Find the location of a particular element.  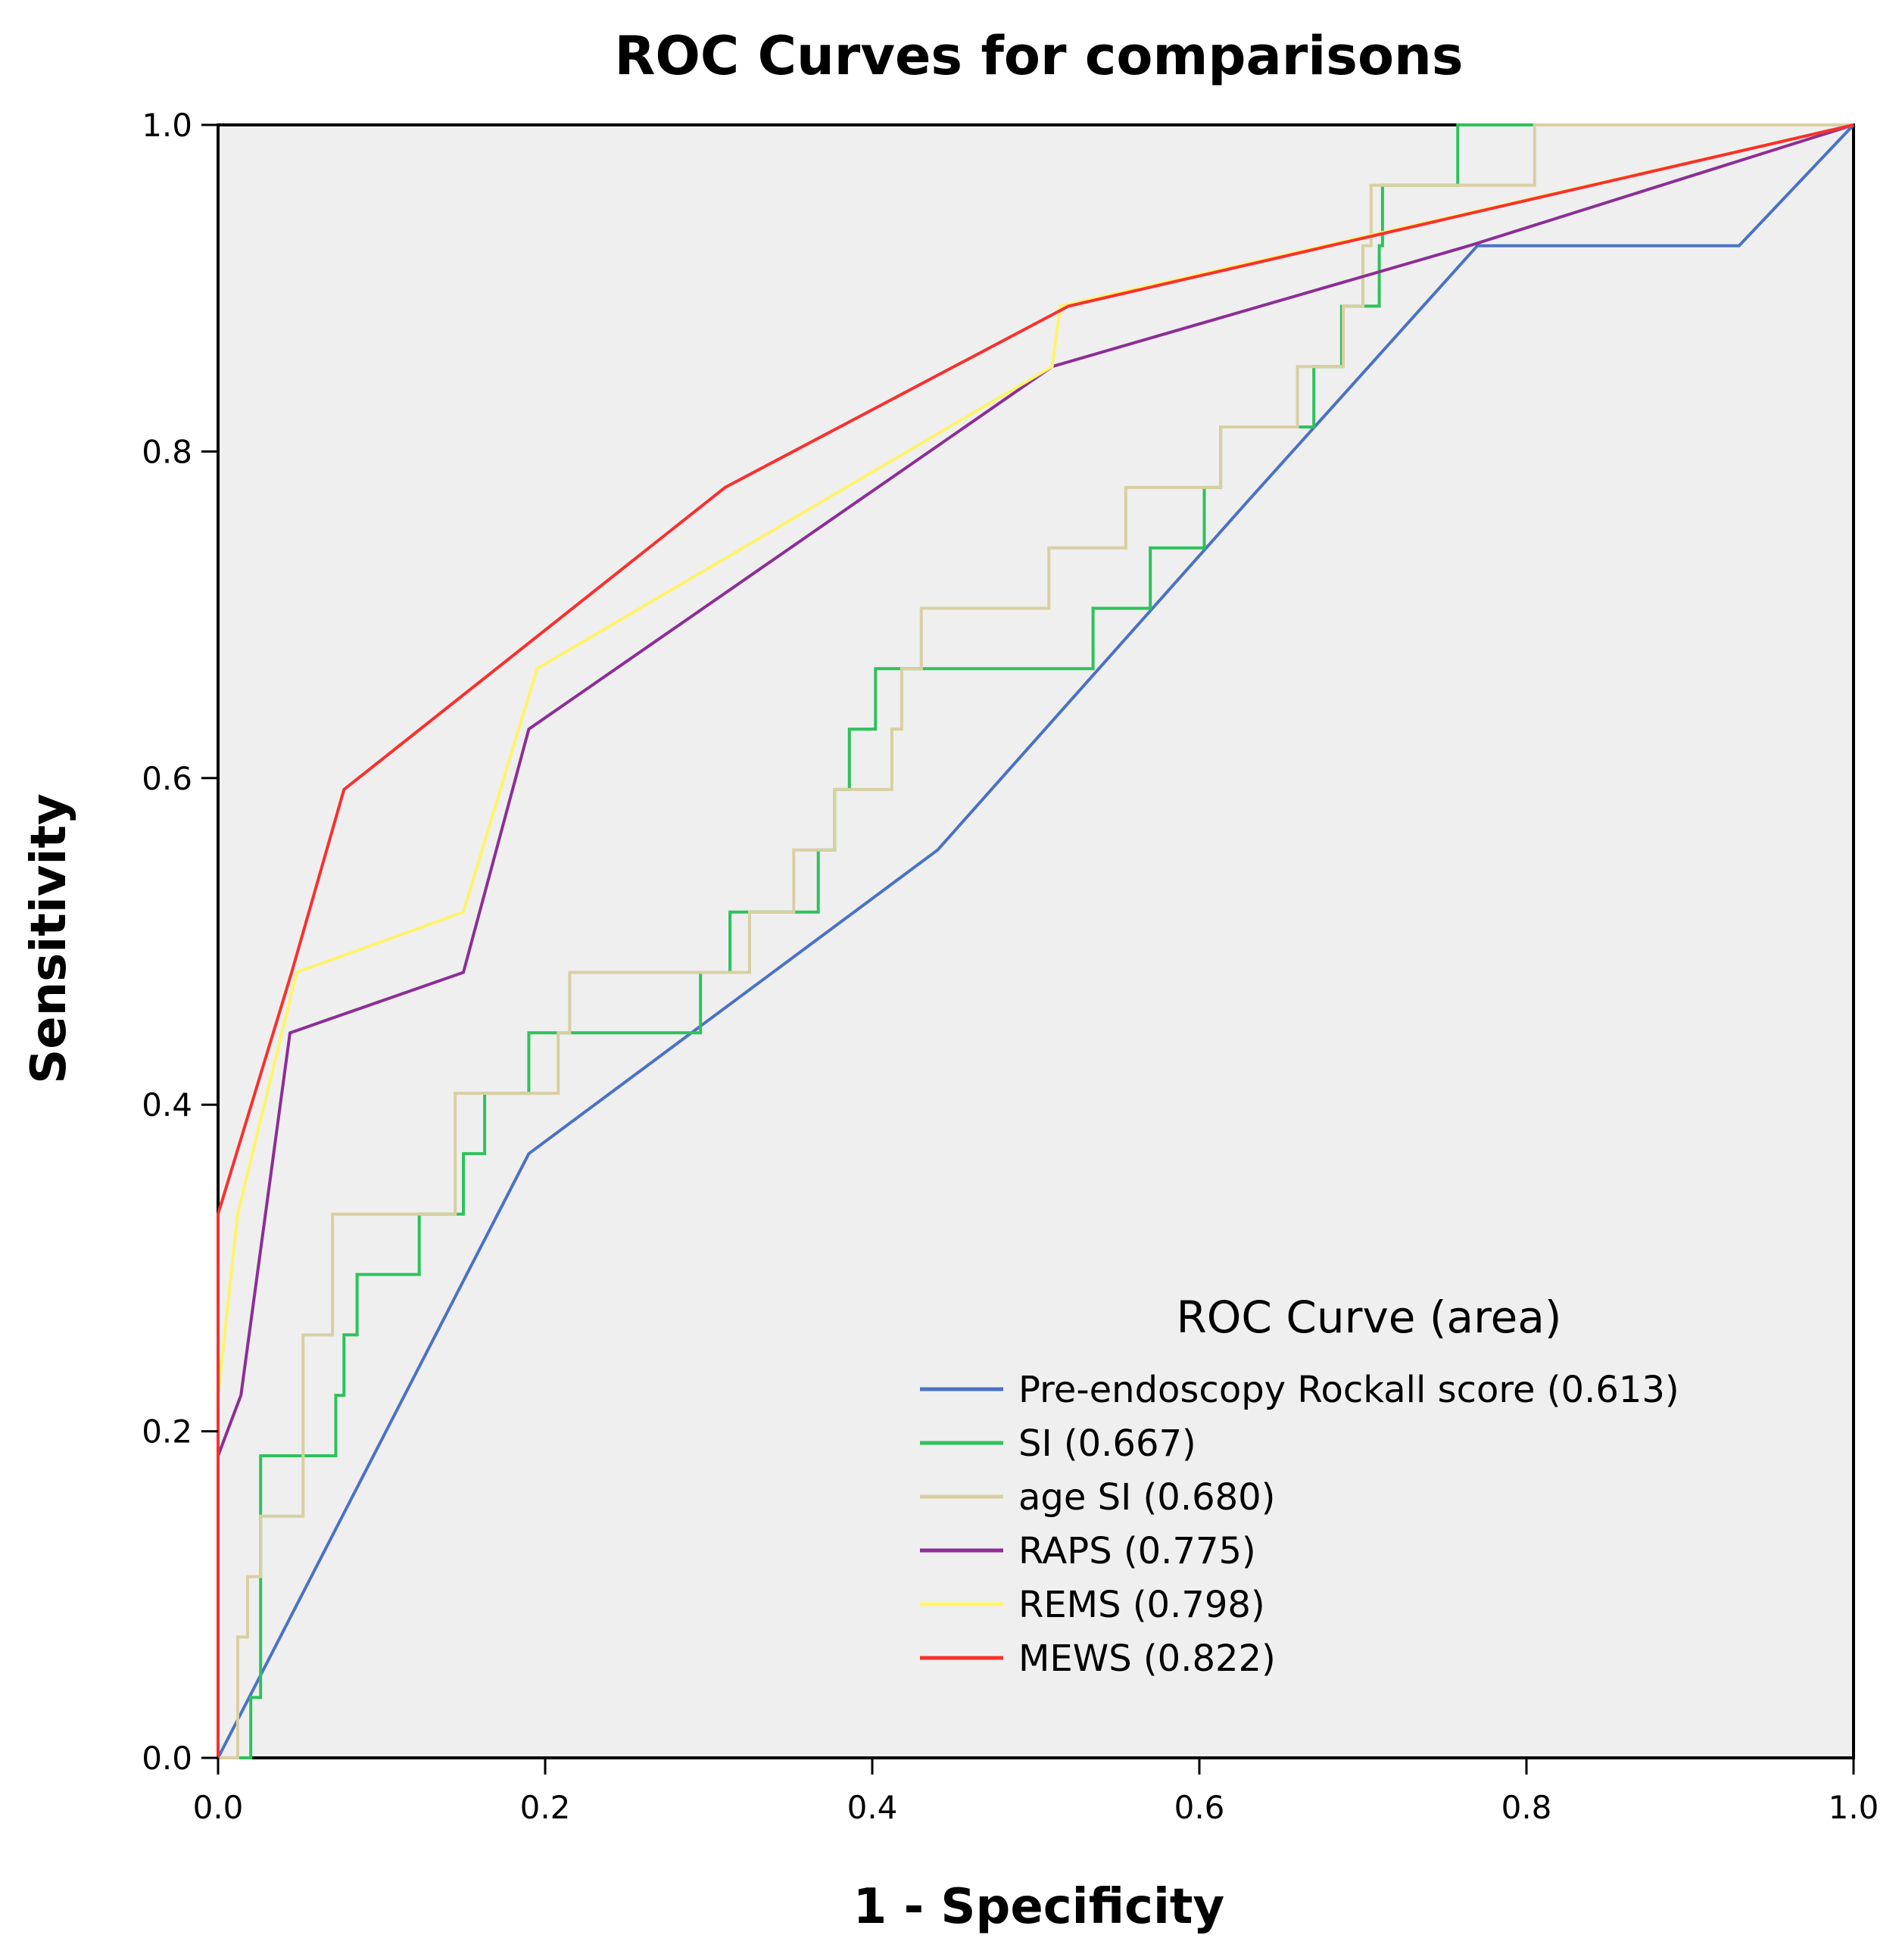

x-tick-label: 0.8 is located at coordinates (1526, 1807).